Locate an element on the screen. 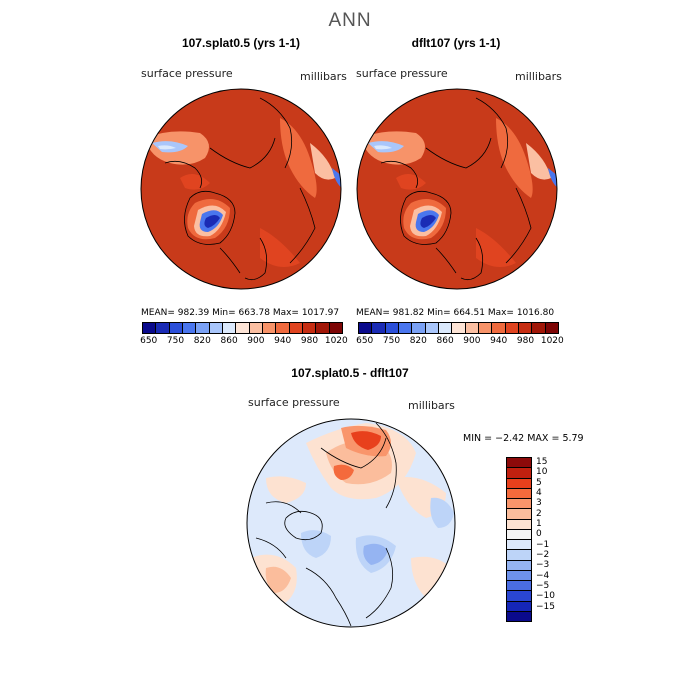  page-title: ANN is located at coordinates (350, 20).